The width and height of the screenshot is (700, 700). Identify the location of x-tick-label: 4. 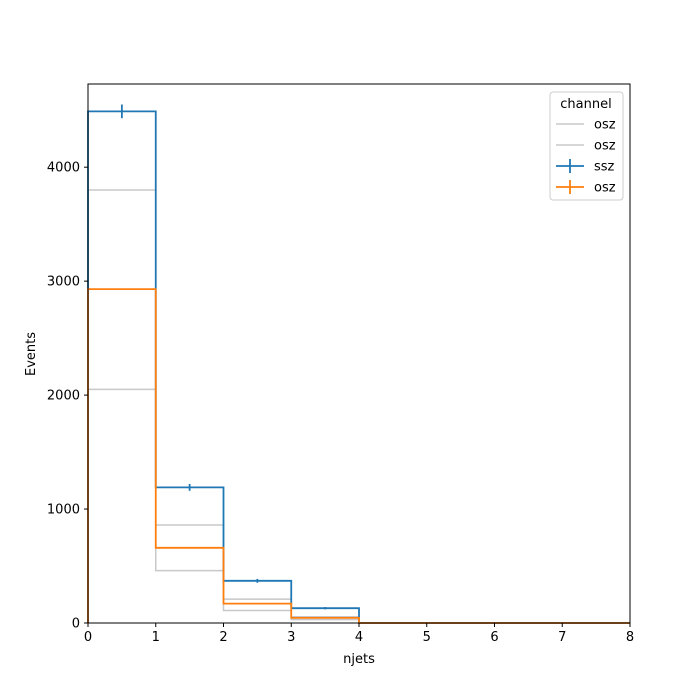
(359, 637).